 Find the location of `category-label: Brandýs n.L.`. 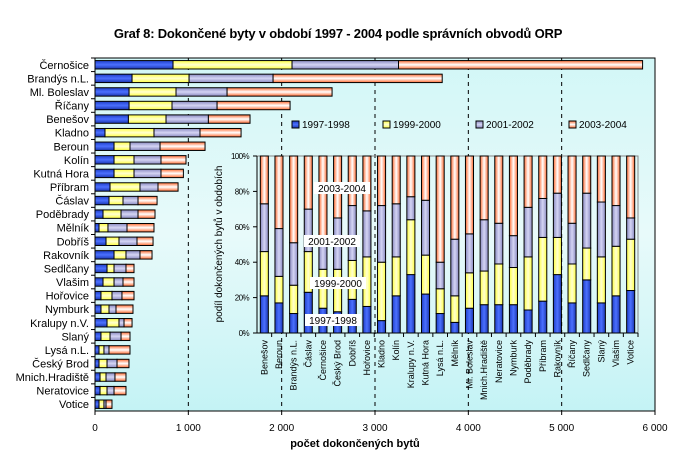

category-label: Brandýs n.L. is located at coordinates (58, 79).